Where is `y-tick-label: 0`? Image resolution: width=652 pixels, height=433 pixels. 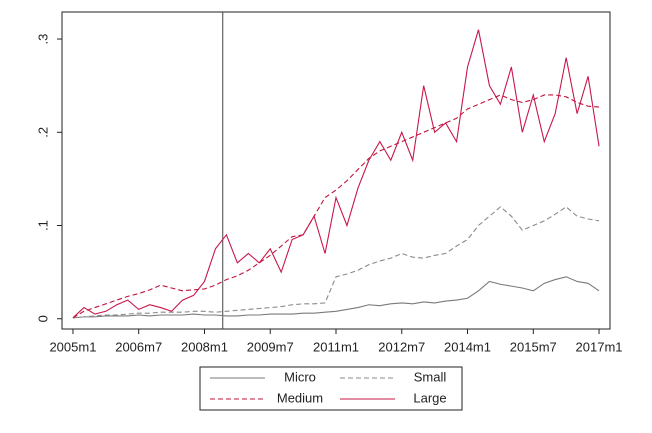 y-tick-label: 0 is located at coordinates (42, 318).